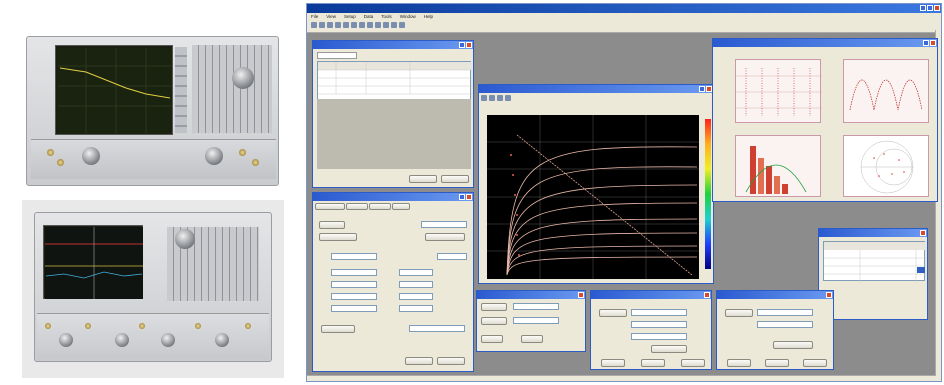 This screenshot has width=944, height=385. I want to click on menu-bar: File View Setup Data Tools Window Help, so click(624, 17).